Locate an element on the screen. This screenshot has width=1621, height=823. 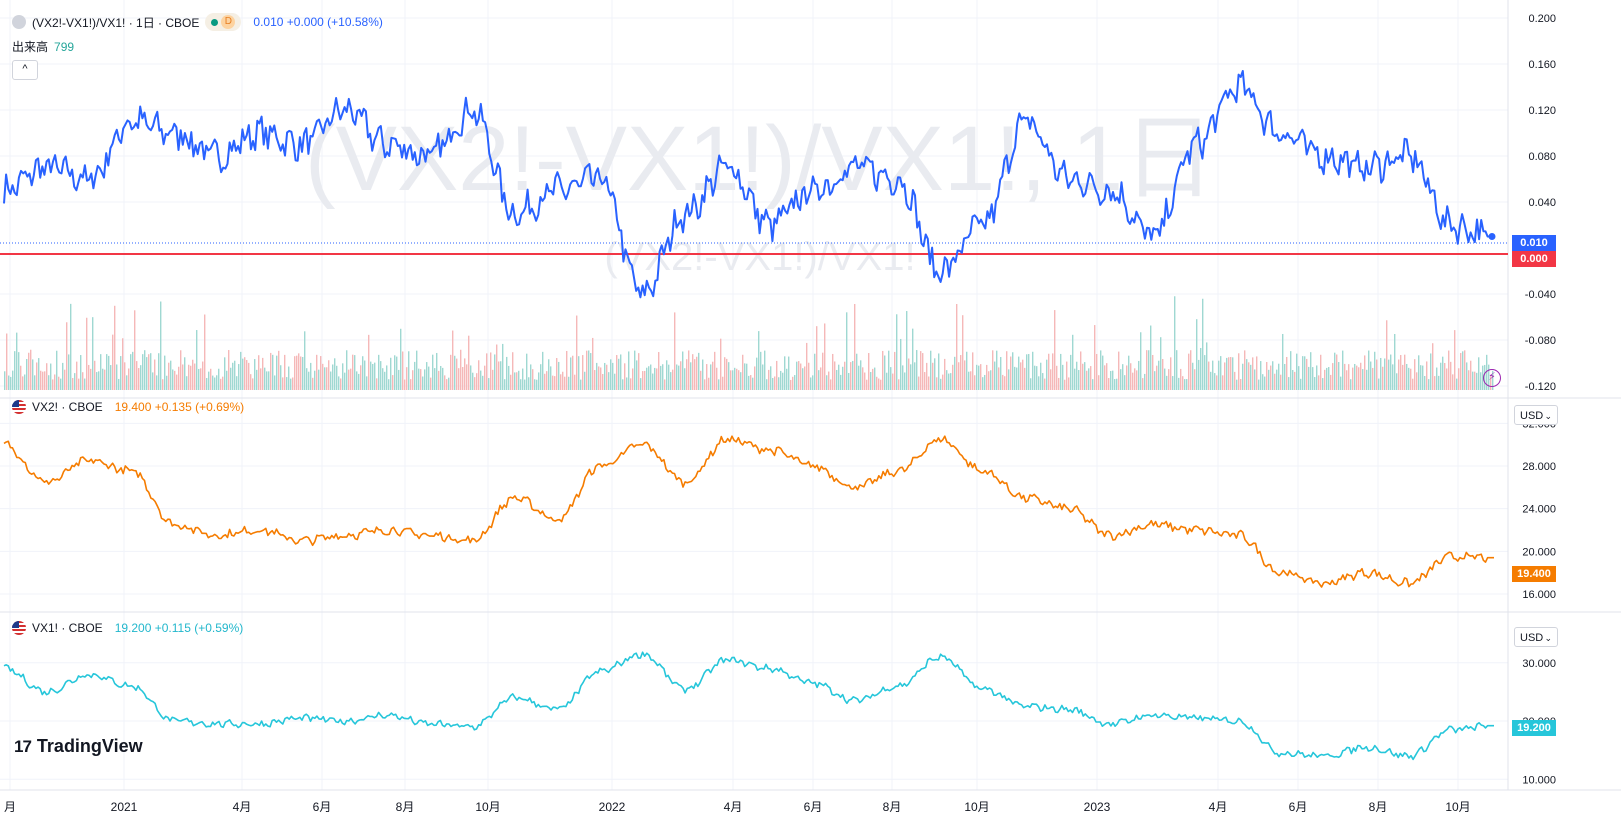
collapse-legend-button: ^ is located at coordinates (25, 70).